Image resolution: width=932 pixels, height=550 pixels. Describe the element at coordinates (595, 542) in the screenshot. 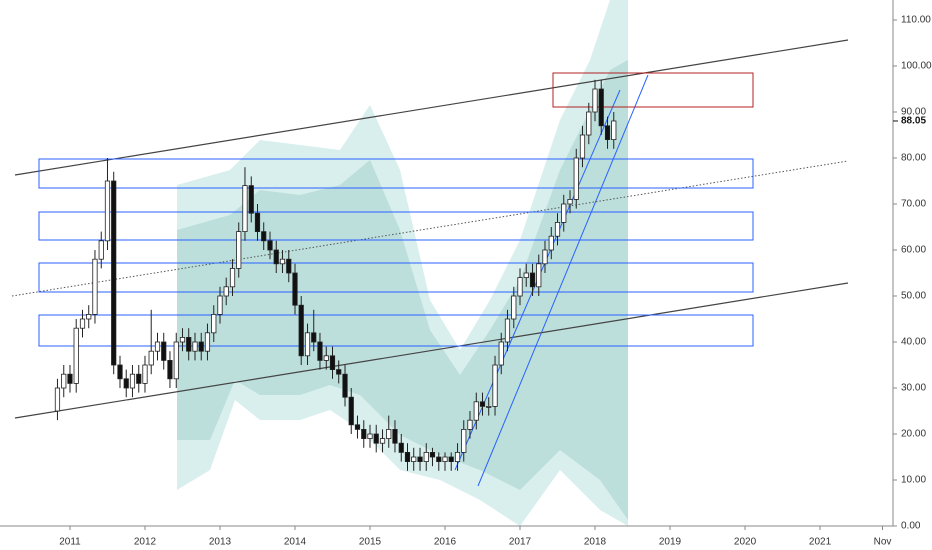

I see `x-tick-label: 2018` at that location.